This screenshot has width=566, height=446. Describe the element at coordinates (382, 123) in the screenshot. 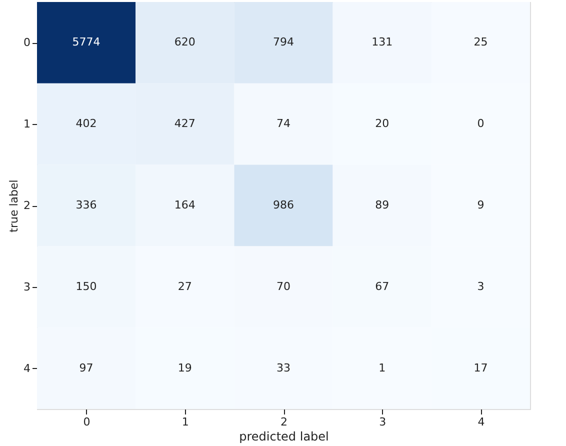

I see `data-label: 20` at that location.